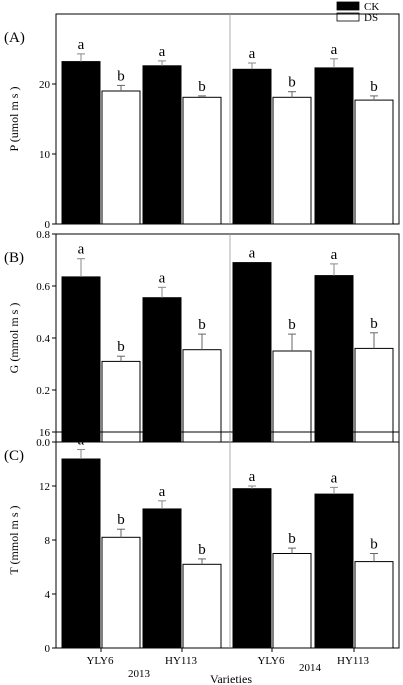 The height and width of the screenshot is (685, 403). Describe the element at coordinates (310, 668) in the screenshot. I see `year-label-2014: 2014` at that location.